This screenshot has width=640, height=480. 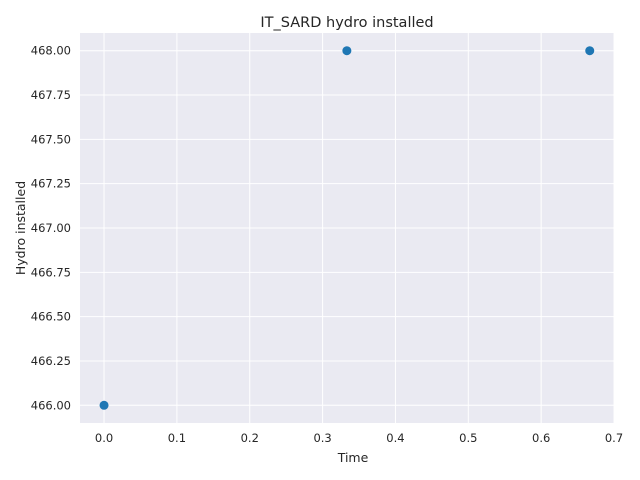 What do you see at coordinates (468, 438) in the screenshot?
I see `x-tick-label: 0.5` at bounding box center [468, 438].